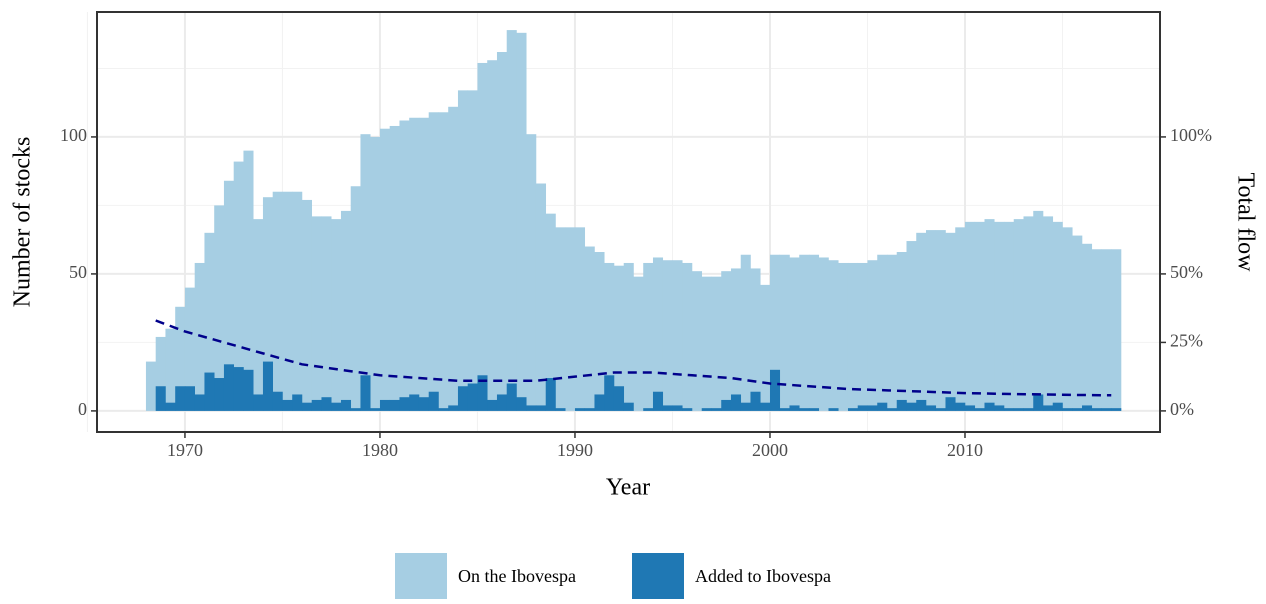 This screenshot has height=604, width=1266. Describe the element at coordinates (1245, 223) in the screenshot. I see `y2-axis-title: Total flow` at that location.